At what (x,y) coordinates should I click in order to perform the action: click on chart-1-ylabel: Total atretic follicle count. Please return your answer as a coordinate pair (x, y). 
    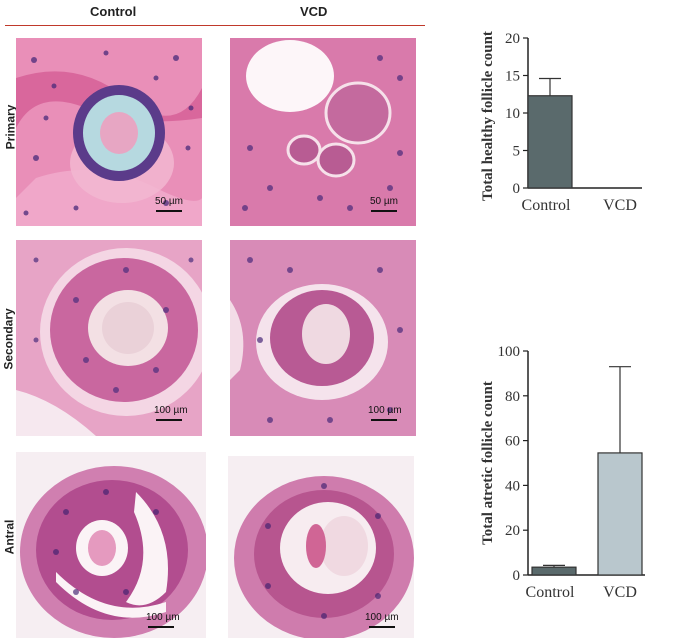
    Looking at the image, I should click on (488, 463).